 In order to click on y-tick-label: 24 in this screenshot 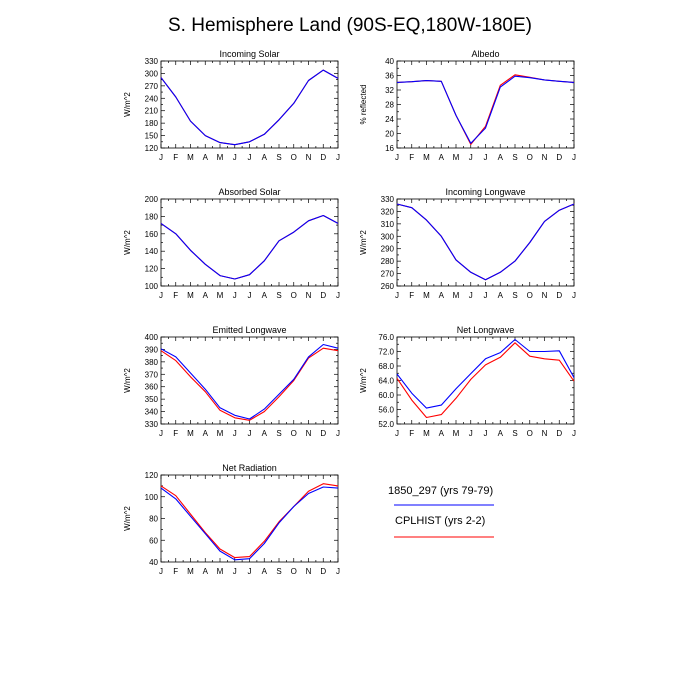, I will do `click(389, 119)`.